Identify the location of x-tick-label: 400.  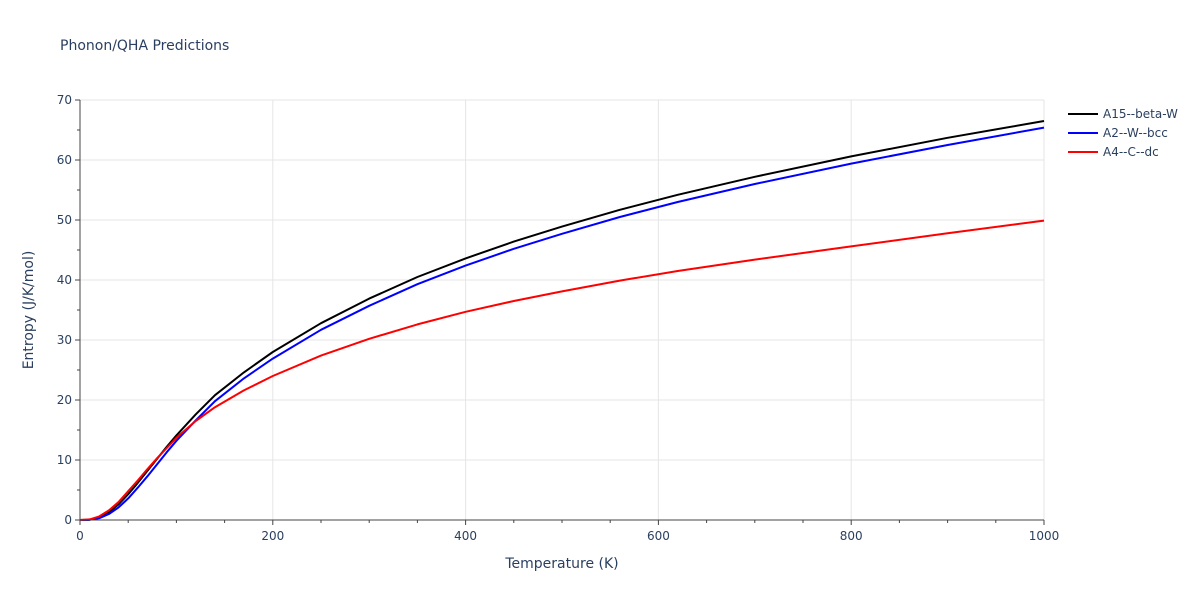
(465, 536).